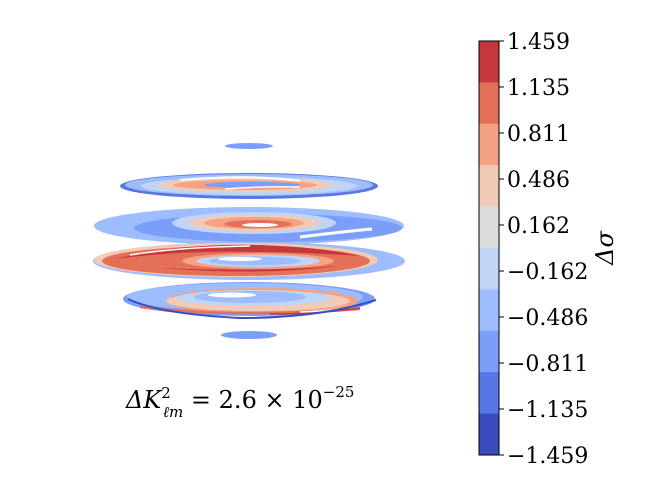 The height and width of the screenshot is (500, 650). Describe the element at coordinates (547, 318) in the screenshot. I see `colorbar-tick-label: −0.486` at that location.